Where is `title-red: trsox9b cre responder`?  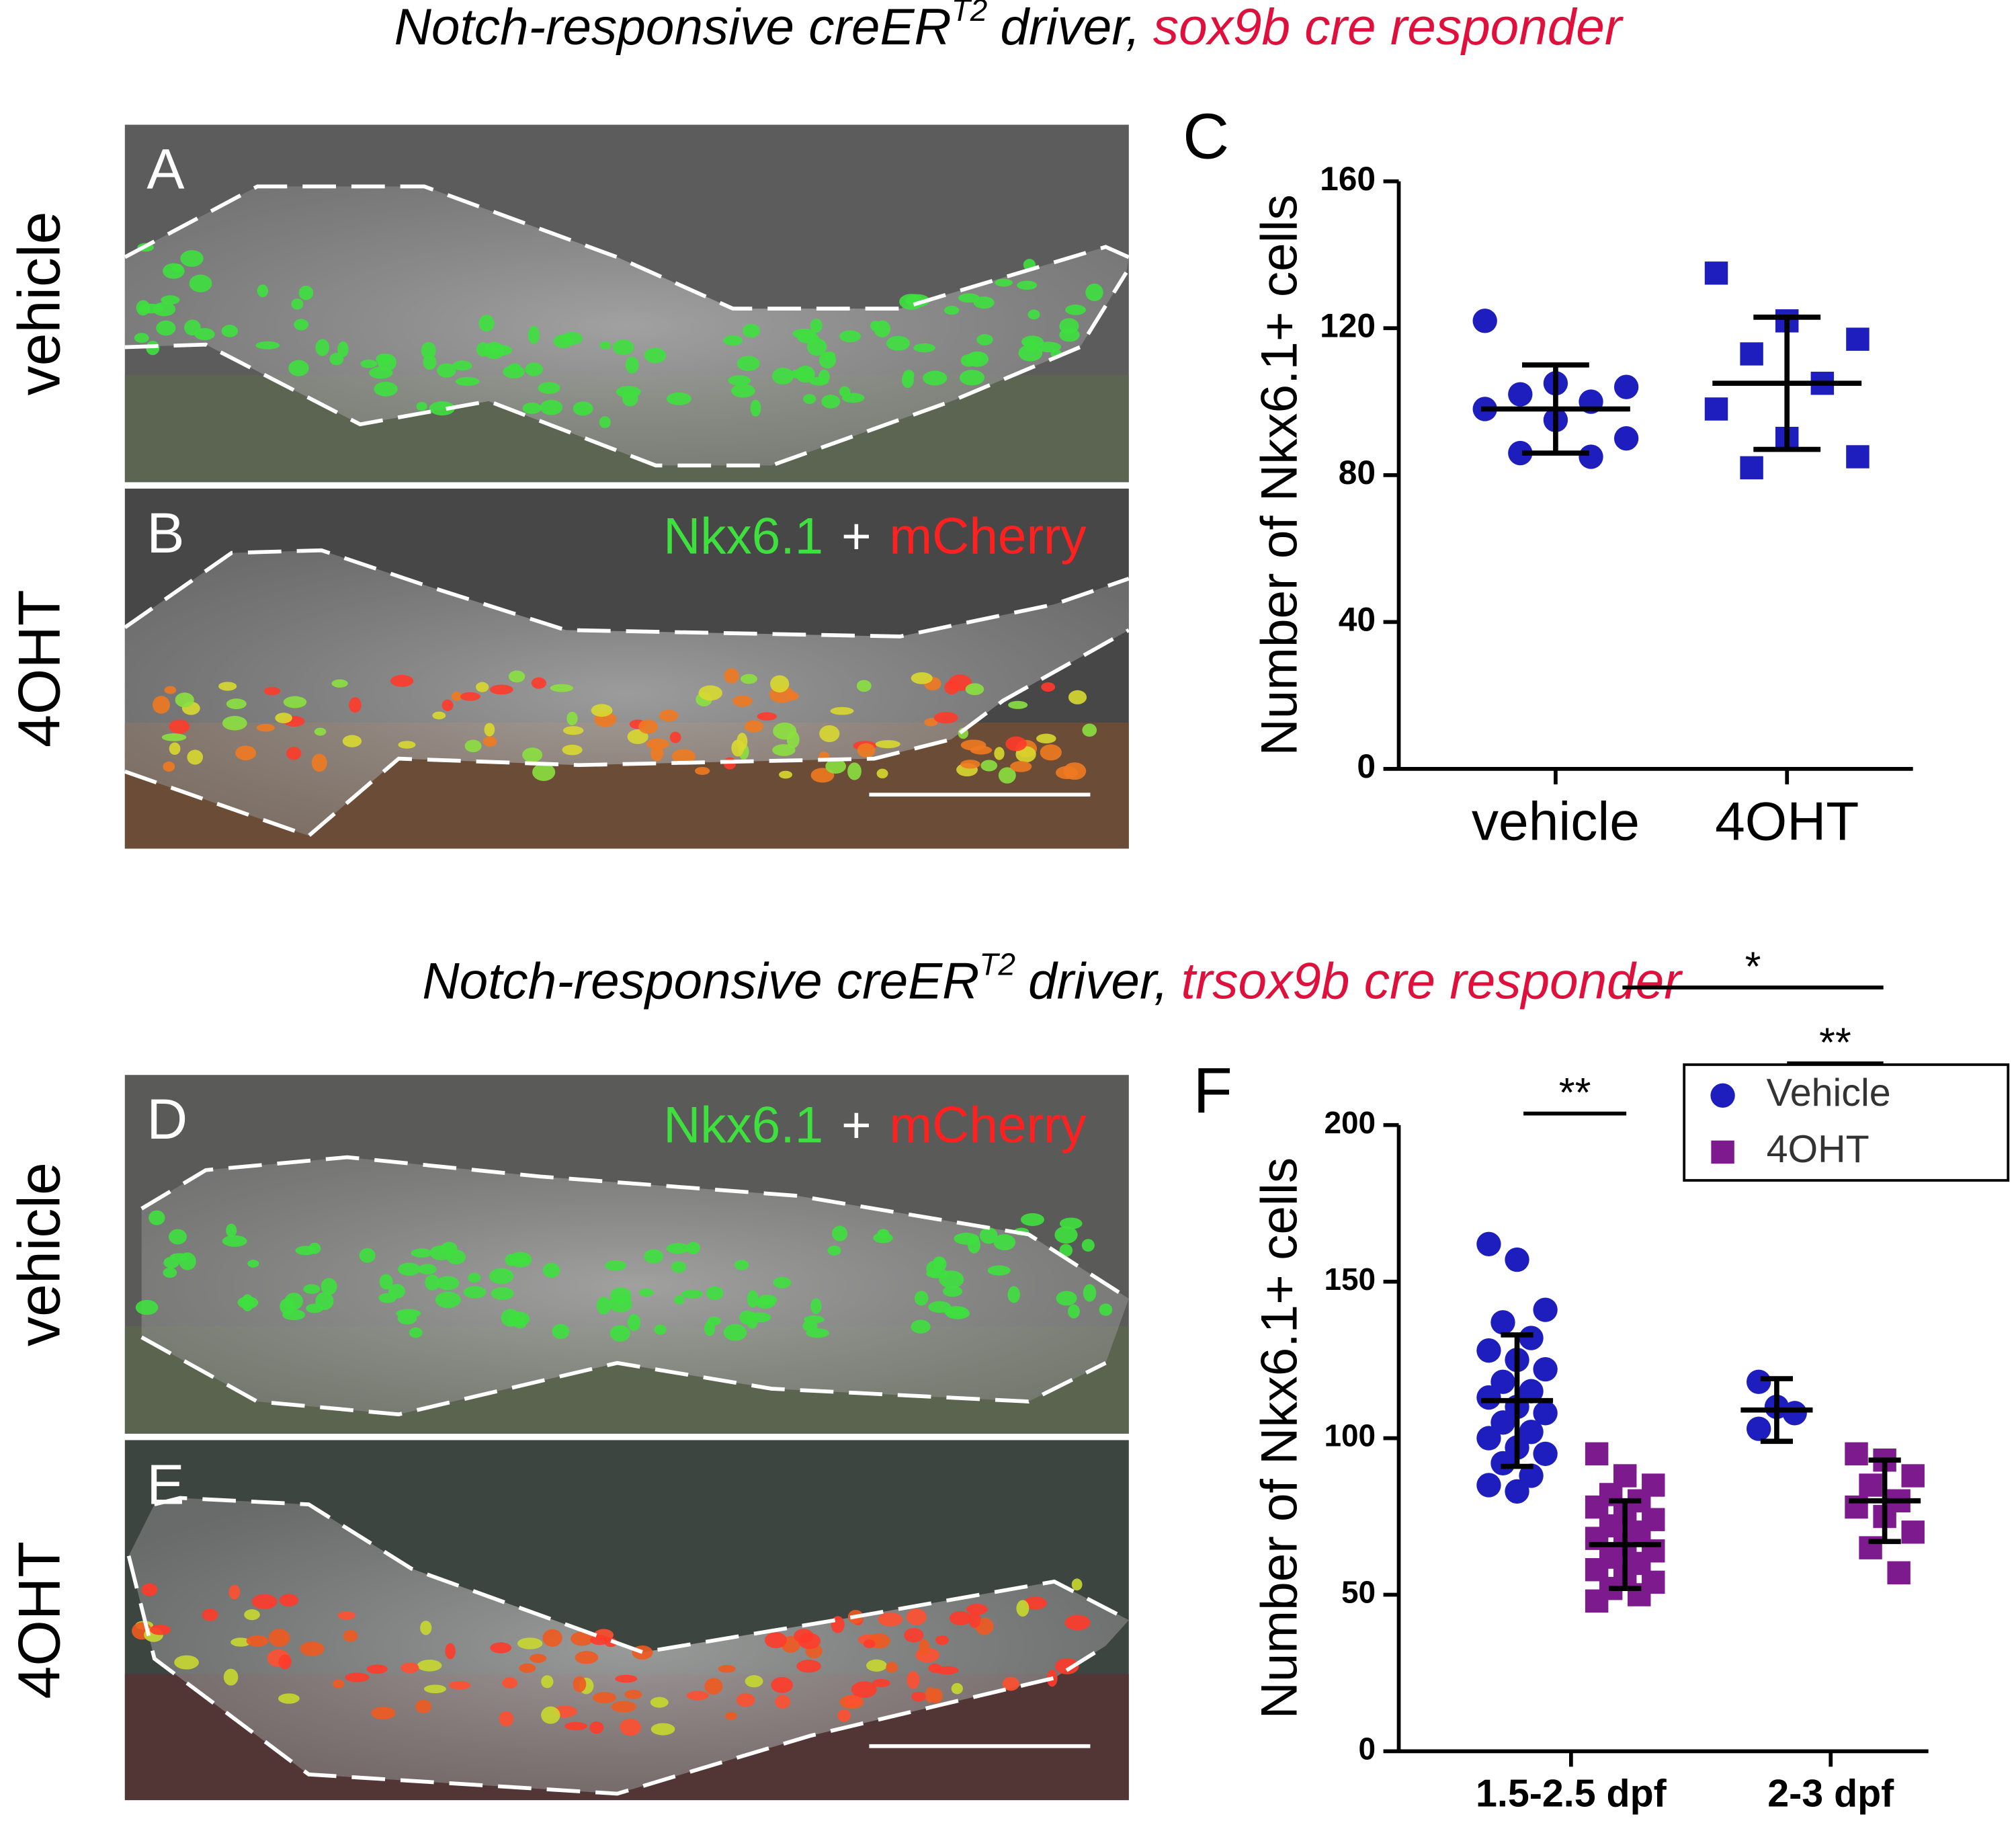 title-red: trsox9b cre responder is located at coordinates (1432, 981).